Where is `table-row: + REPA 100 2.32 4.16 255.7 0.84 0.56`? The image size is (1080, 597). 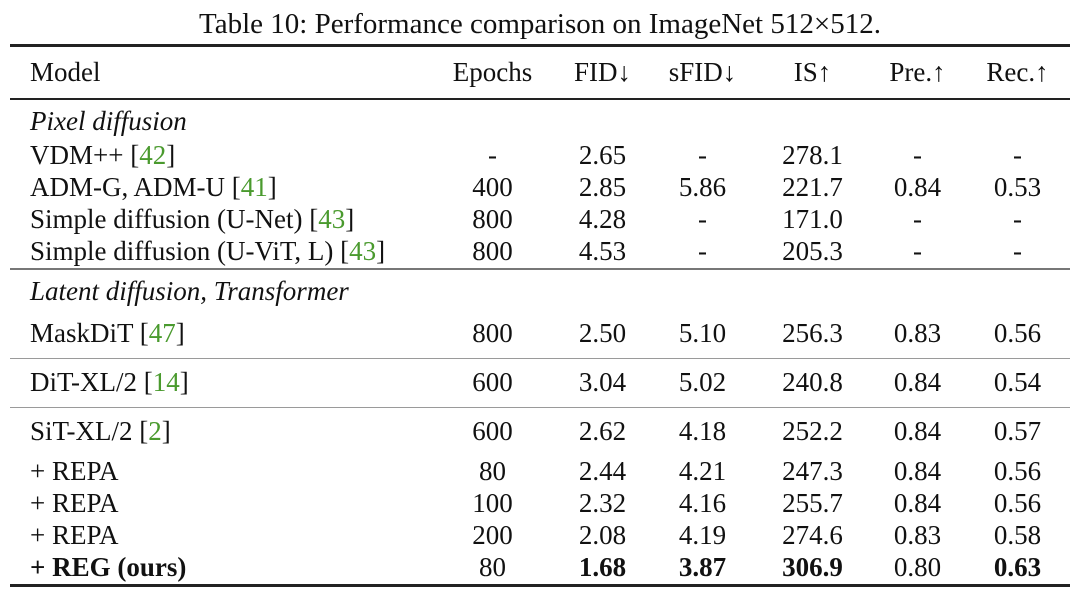
table-row: + REPA 100 2.32 4.16 255.7 0.84 0.56 is located at coordinates (540, 504).